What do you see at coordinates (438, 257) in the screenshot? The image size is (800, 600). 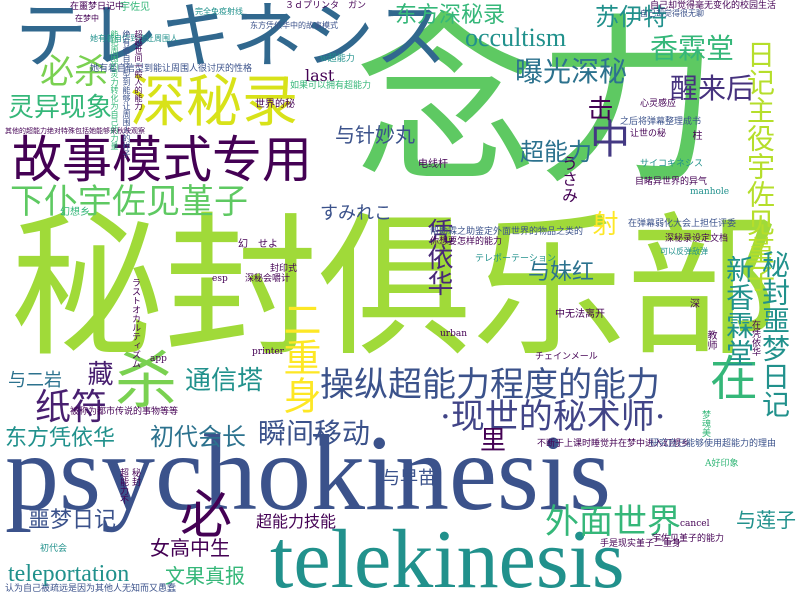 I see `word-hyouibana: 凭依华` at bounding box center [438, 257].